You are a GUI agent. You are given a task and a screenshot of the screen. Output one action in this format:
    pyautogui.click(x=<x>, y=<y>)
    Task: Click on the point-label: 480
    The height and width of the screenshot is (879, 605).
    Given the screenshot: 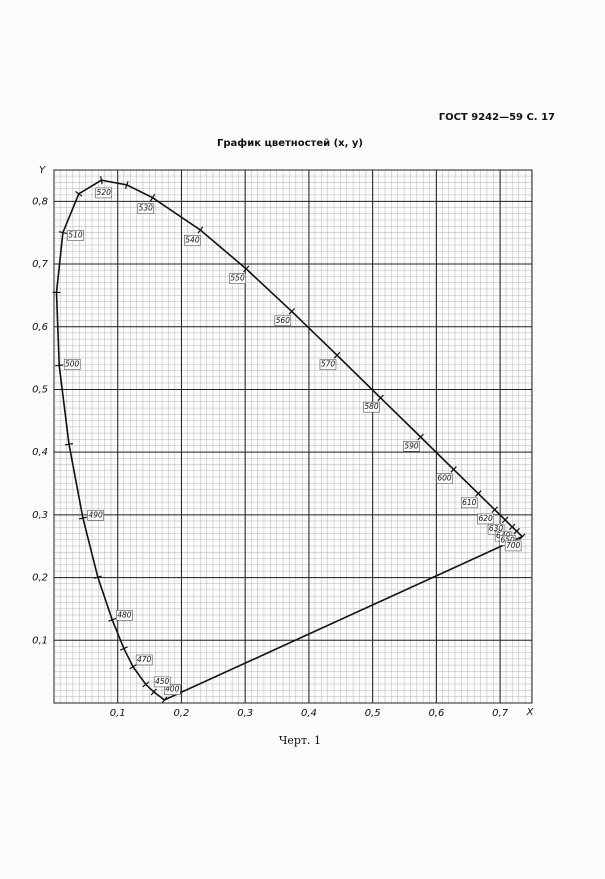 What is the action you would take?
    pyautogui.click(x=124, y=614)
    